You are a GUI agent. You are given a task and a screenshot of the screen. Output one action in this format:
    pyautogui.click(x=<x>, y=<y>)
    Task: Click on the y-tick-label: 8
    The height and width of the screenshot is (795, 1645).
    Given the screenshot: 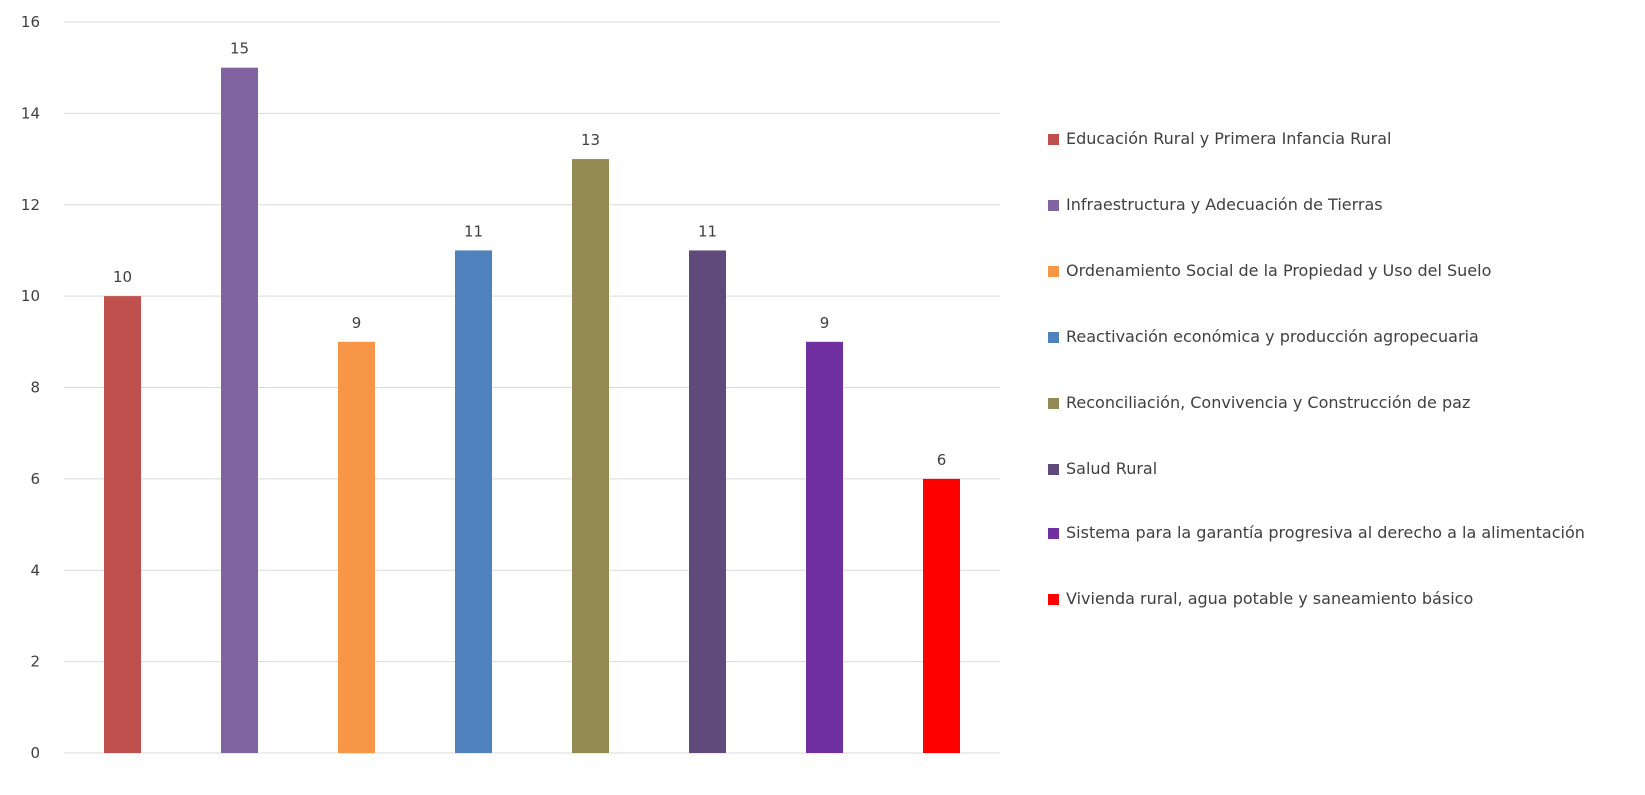 What is the action you would take?
    pyautogui.click(x=35, y=388)
    